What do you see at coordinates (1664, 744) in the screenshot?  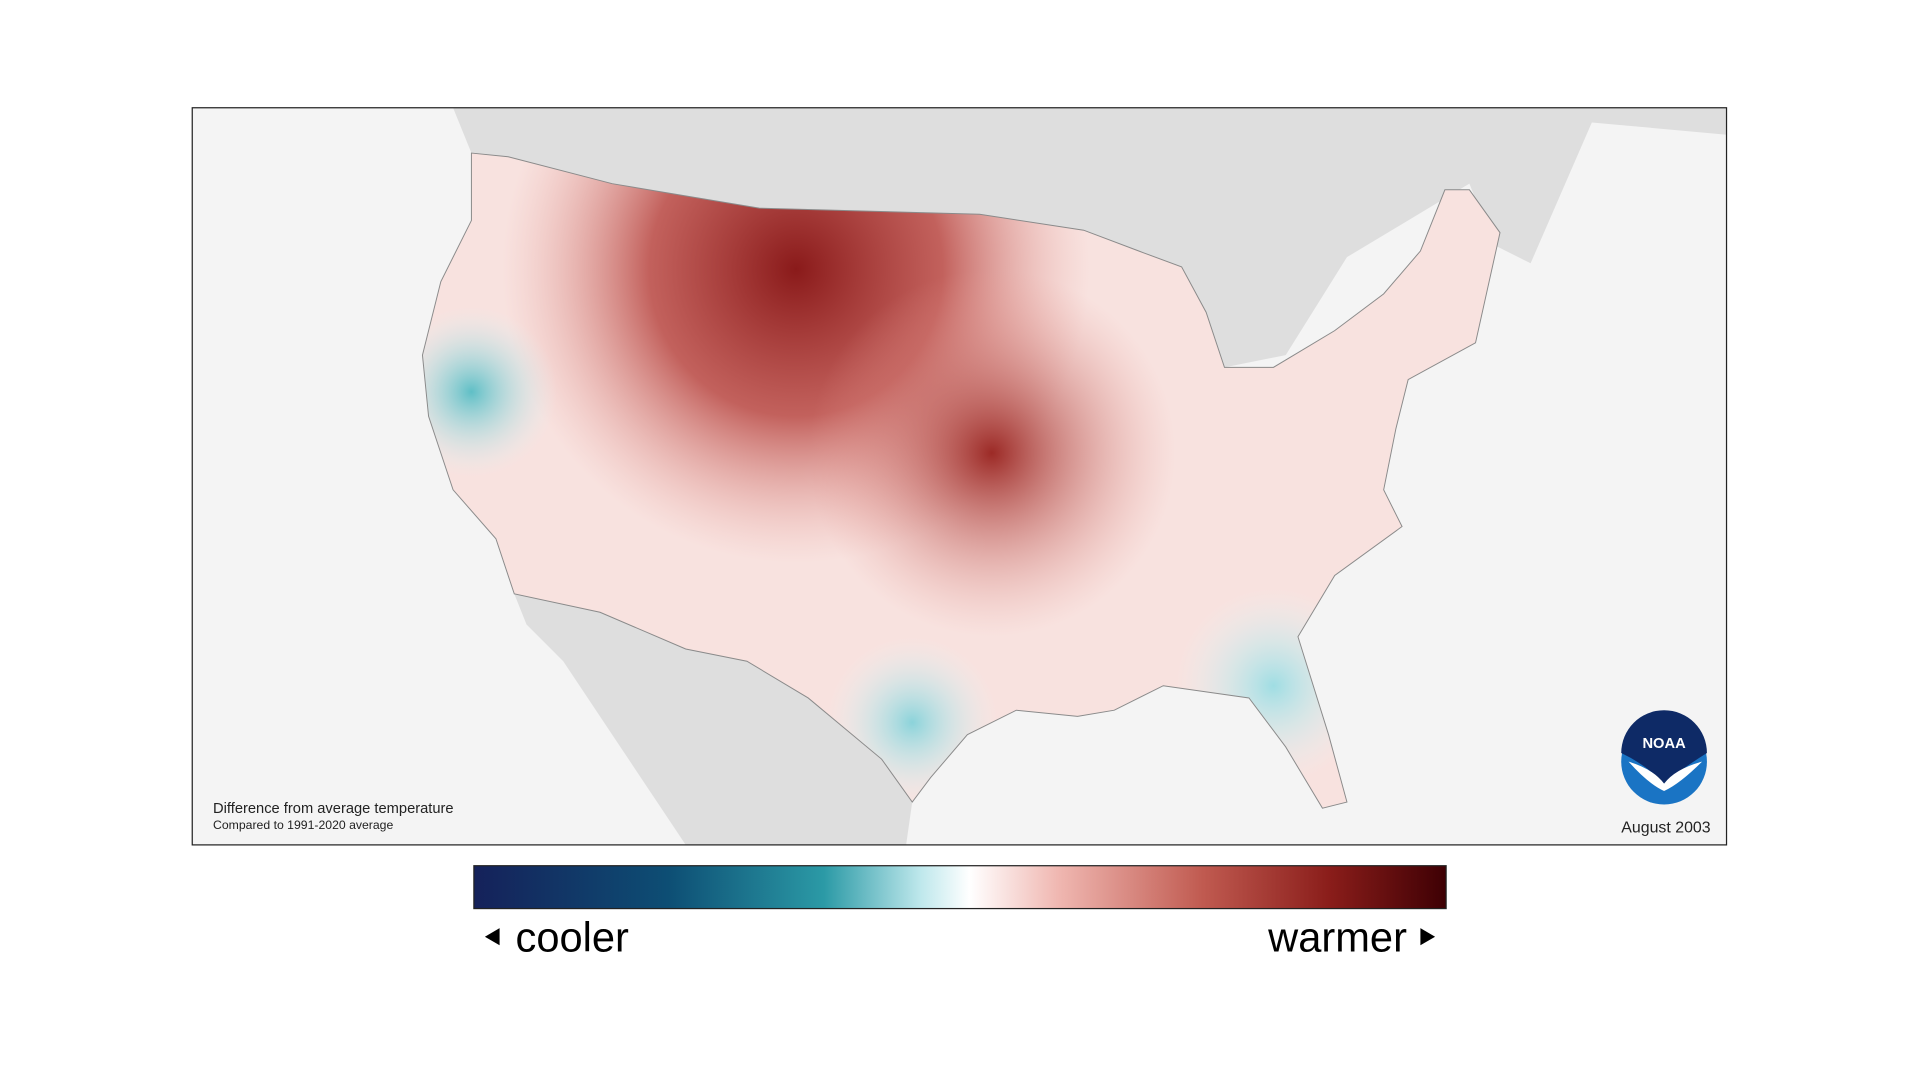 I see `logo-text: NOAA` at bounding box center [1664, 744].